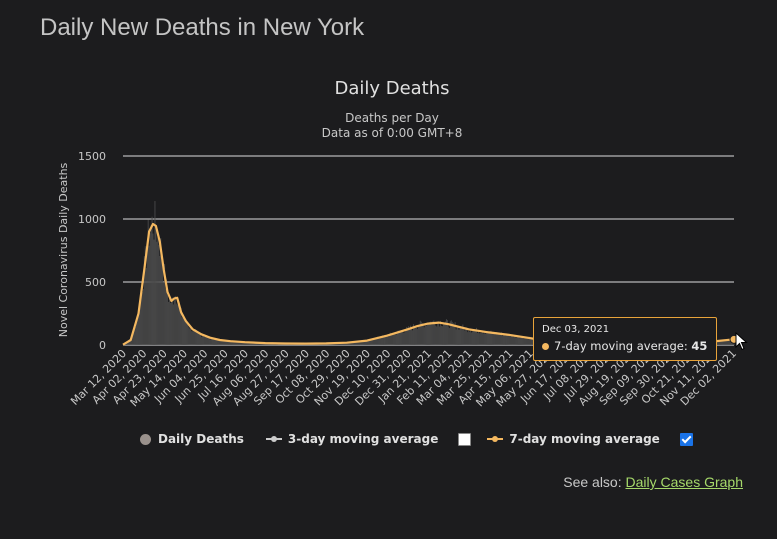  Describe the element at coordinates (63, 249) in the screenshot. I see `y-axis-label: Novel Coronavirus Daily Deaths` at that location.